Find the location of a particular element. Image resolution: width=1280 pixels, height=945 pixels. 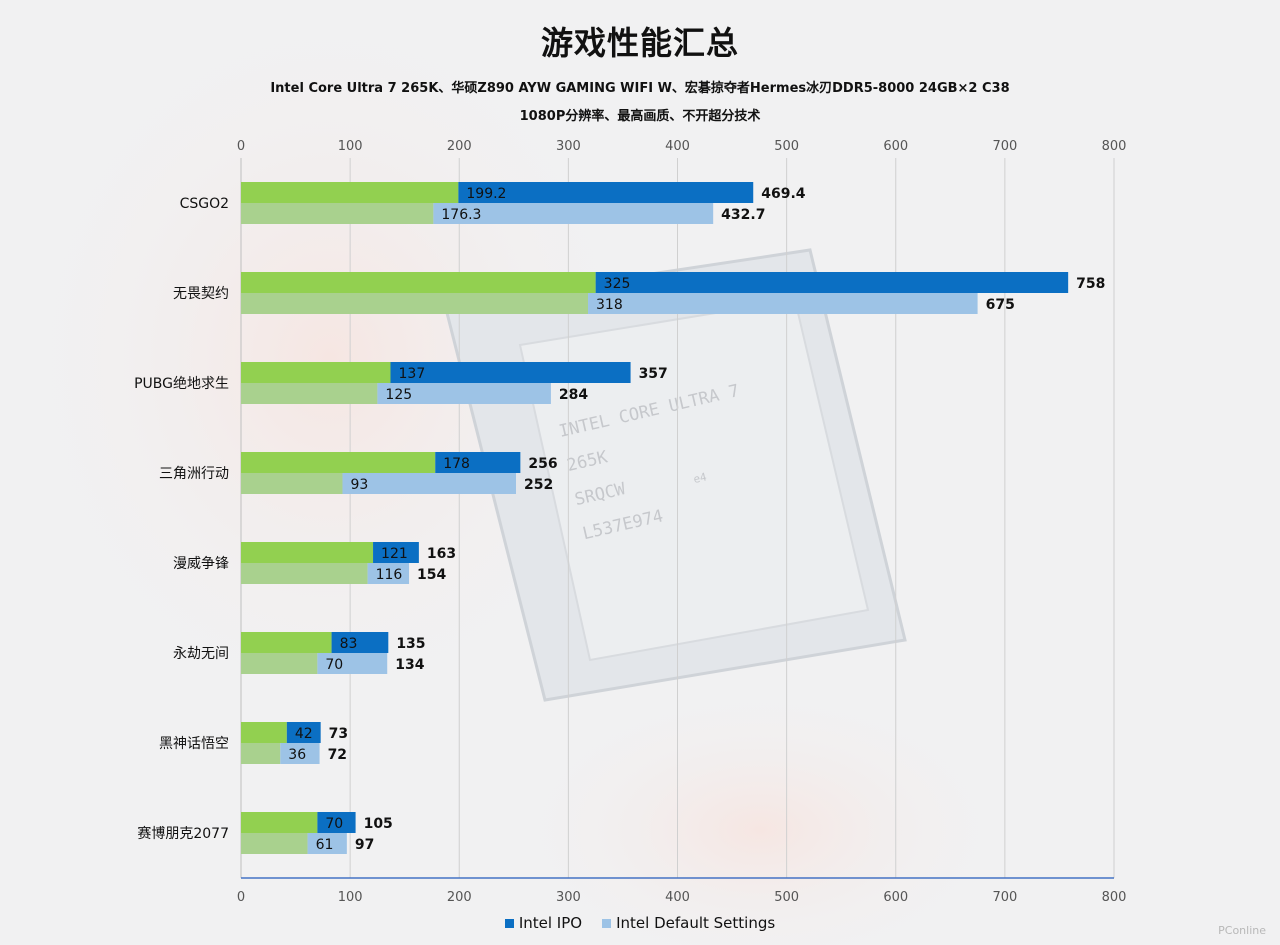

category-label: 漫威争锋 is located at coordinates (201, 564).